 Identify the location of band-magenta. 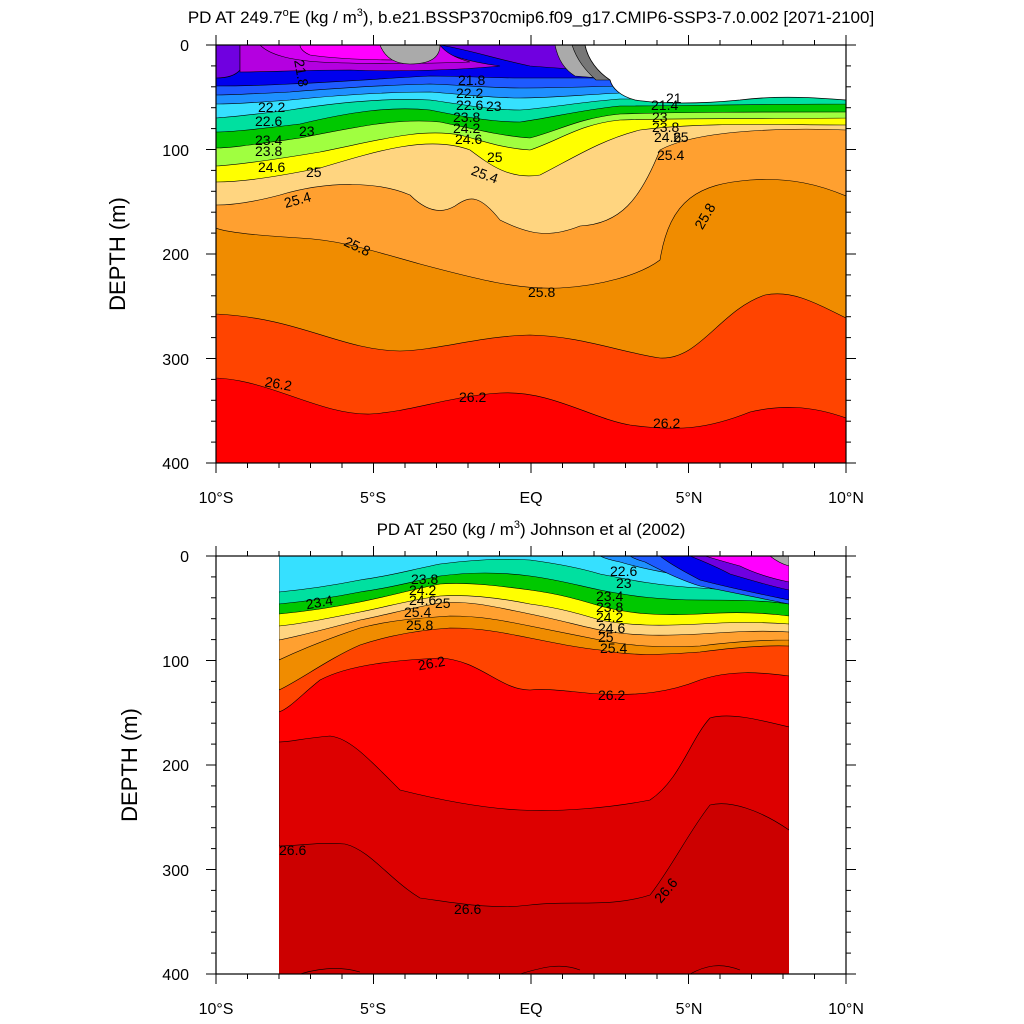
(746, 569).